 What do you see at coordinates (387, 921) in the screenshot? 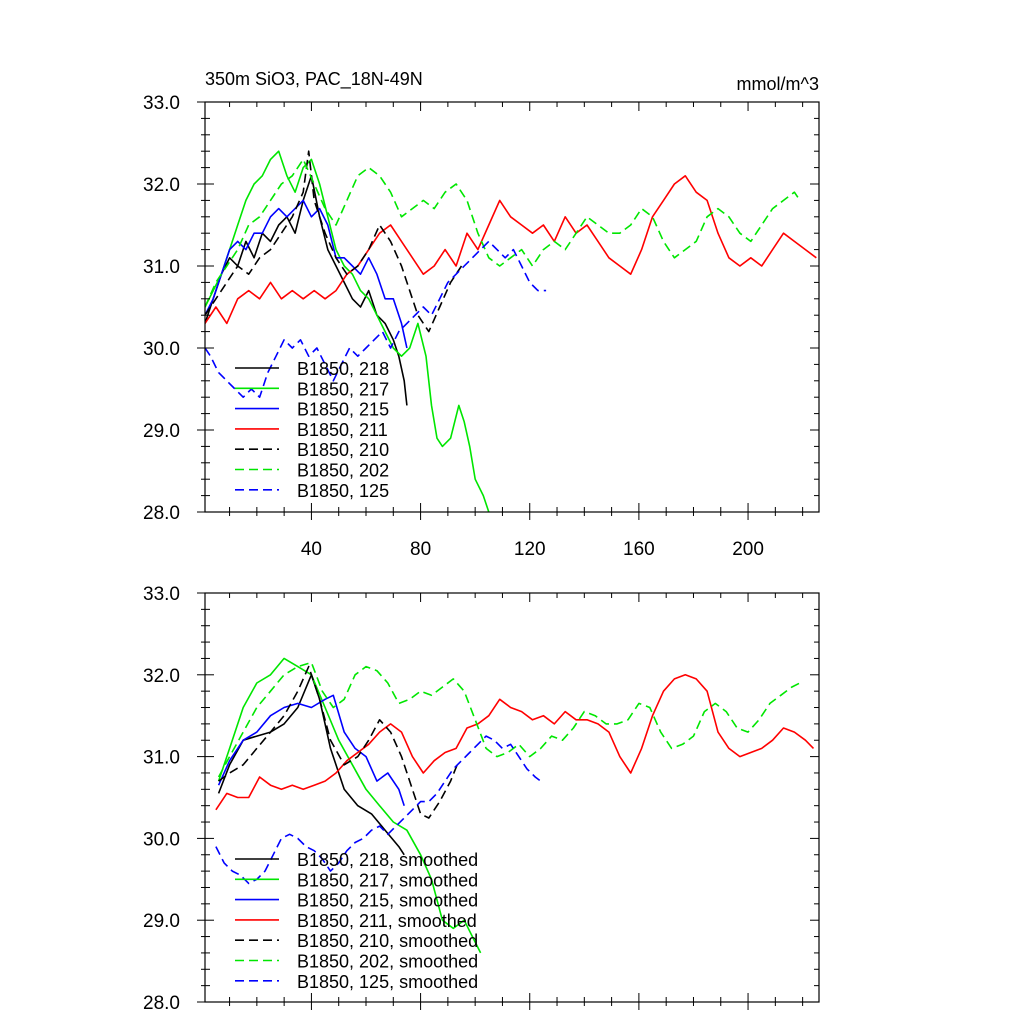
I see `legend-label: B1850, 211, smoothed` at bounding box center [387, 921].